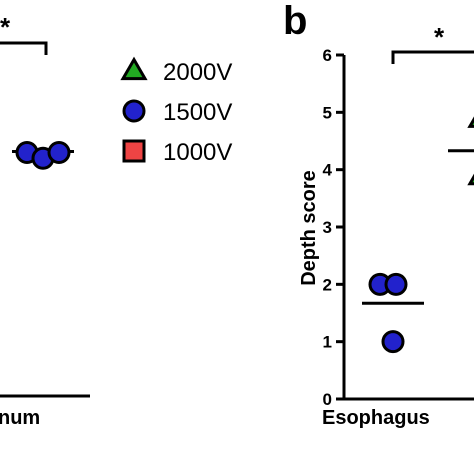  What do you see at coordinates (327, 55) in the screenshot?
I see `y-tick-label: 6` at bounding box center [327, 55].